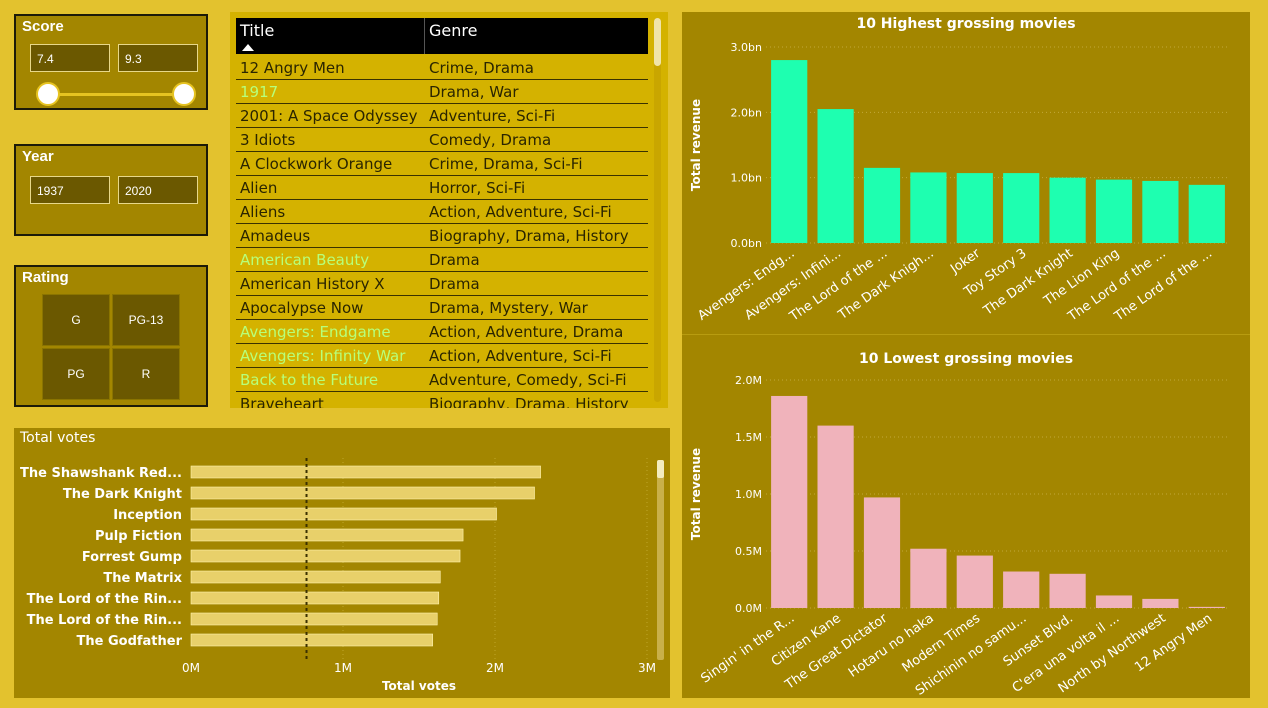  What do you see at coordinates (259, 188) in the screenshot?
I see `cell-title: Alien` at bounding box center [259, 188].